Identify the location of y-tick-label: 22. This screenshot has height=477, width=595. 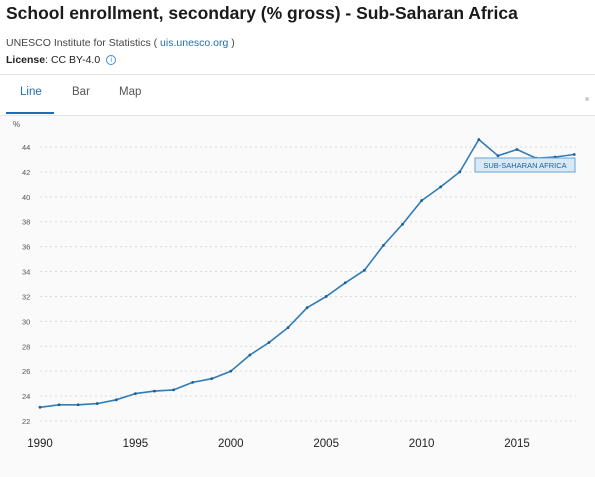
(26, 421).